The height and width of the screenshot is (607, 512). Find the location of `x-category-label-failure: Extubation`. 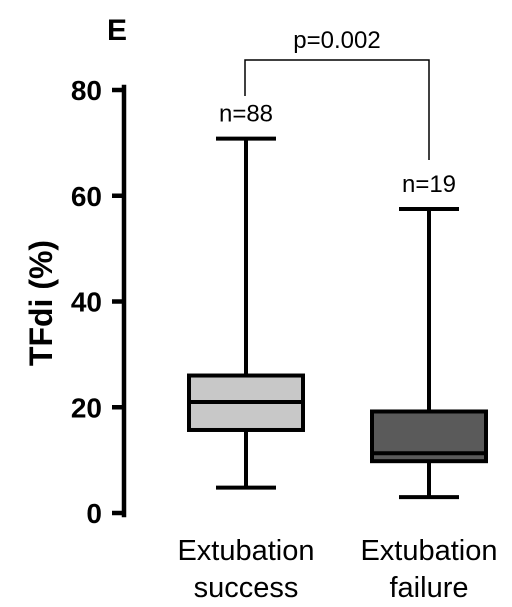

x-category-label-failure: Extubation is located at coordinates (428, 551).